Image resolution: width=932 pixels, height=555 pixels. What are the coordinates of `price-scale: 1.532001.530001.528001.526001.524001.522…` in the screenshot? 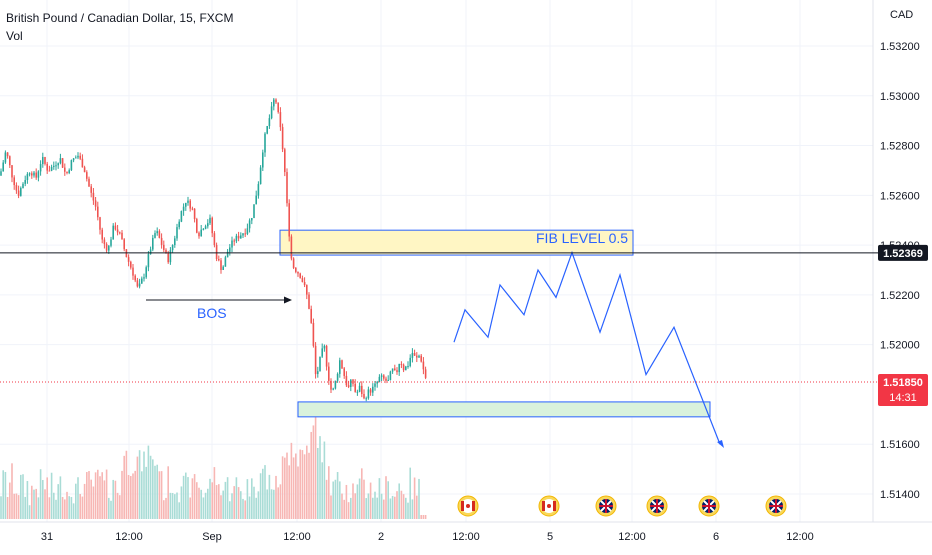 It's located at (900, 271).